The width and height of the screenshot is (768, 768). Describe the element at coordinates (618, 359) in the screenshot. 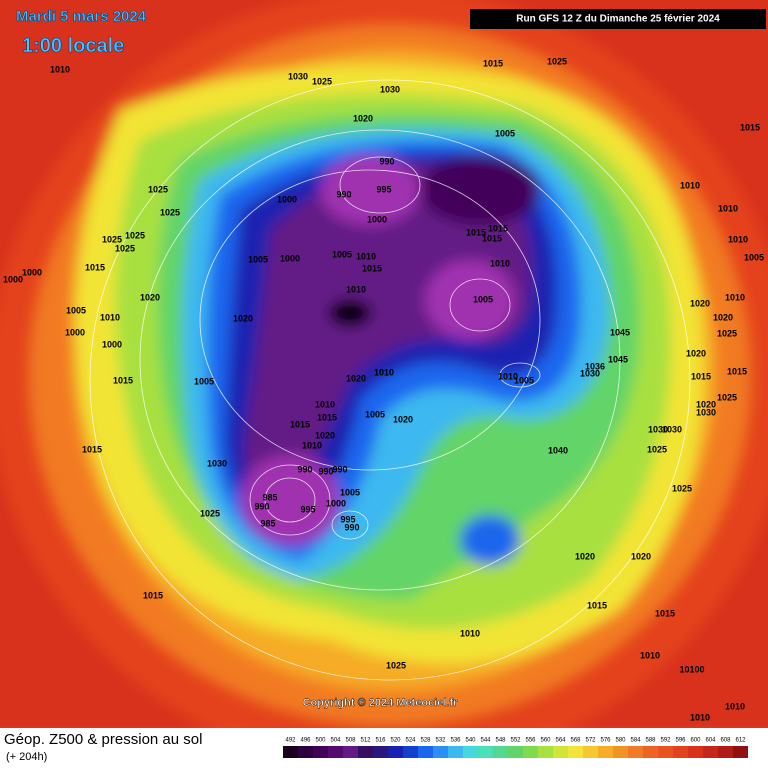

I see `isobar-label: 1045` at that location.